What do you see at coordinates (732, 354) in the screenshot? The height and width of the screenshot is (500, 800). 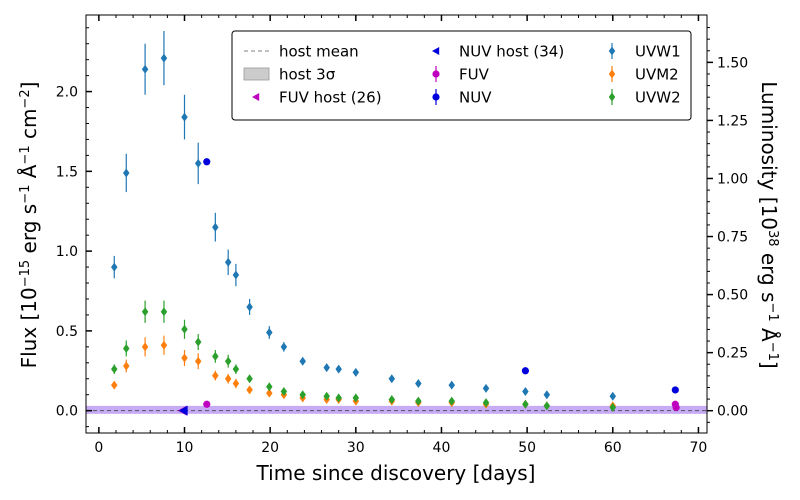 I see `right-tick-label: 0.25` at bounding box center [732, 354].